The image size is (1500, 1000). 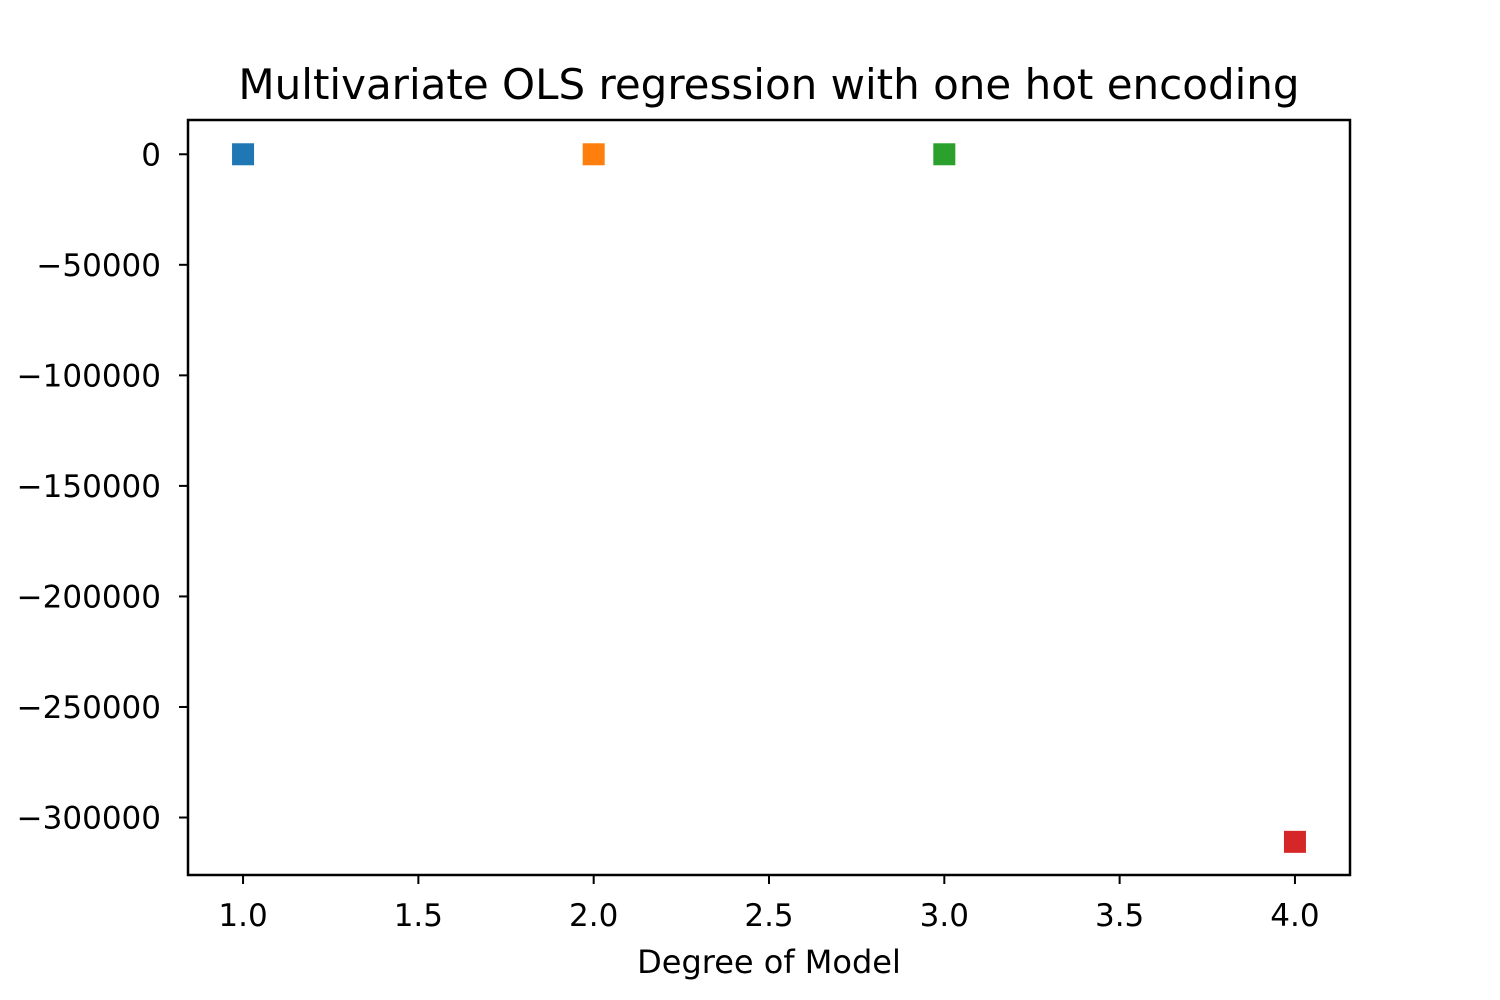 What do you see at coordinates (769, 962) in the screenshot?
I see `x-axis-label: Degree of Model` at bounding box center [769, 962].